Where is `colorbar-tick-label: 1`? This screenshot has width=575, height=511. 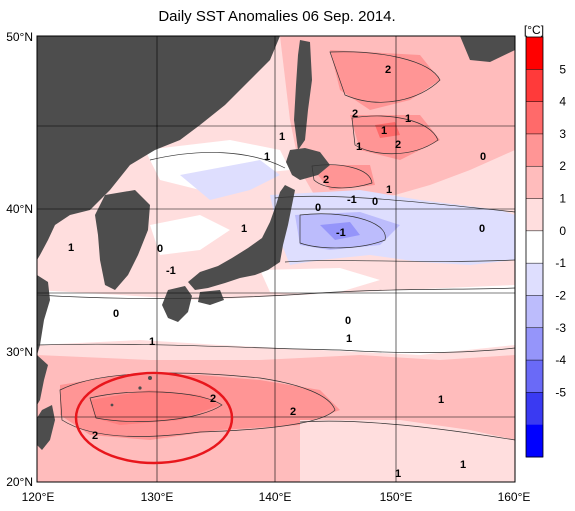 colorbar-tick-label: 1 is located at coordinates (562, 199).